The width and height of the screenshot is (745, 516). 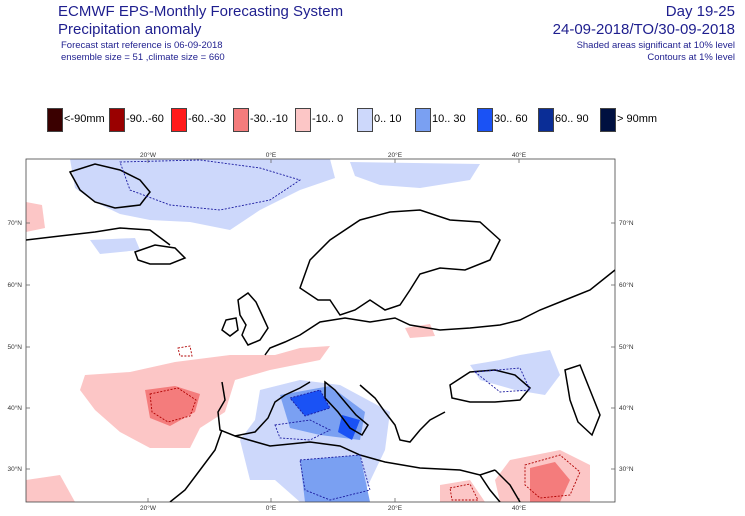 I want to click on lat-label-right: 50°N, so click(x=626, y=347).